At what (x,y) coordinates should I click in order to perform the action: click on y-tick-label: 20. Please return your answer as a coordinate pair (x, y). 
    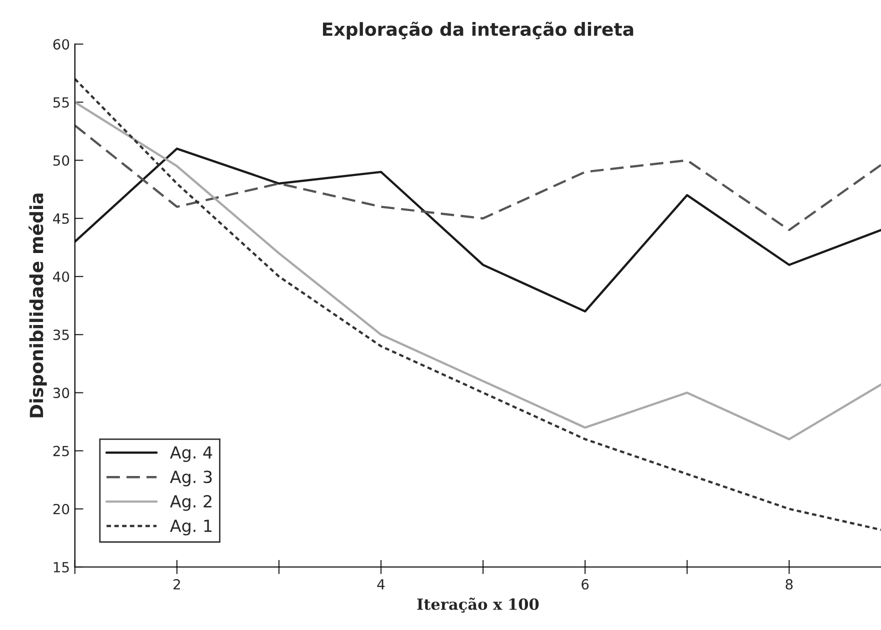
    Looking at the image, I should click on (61, 509).